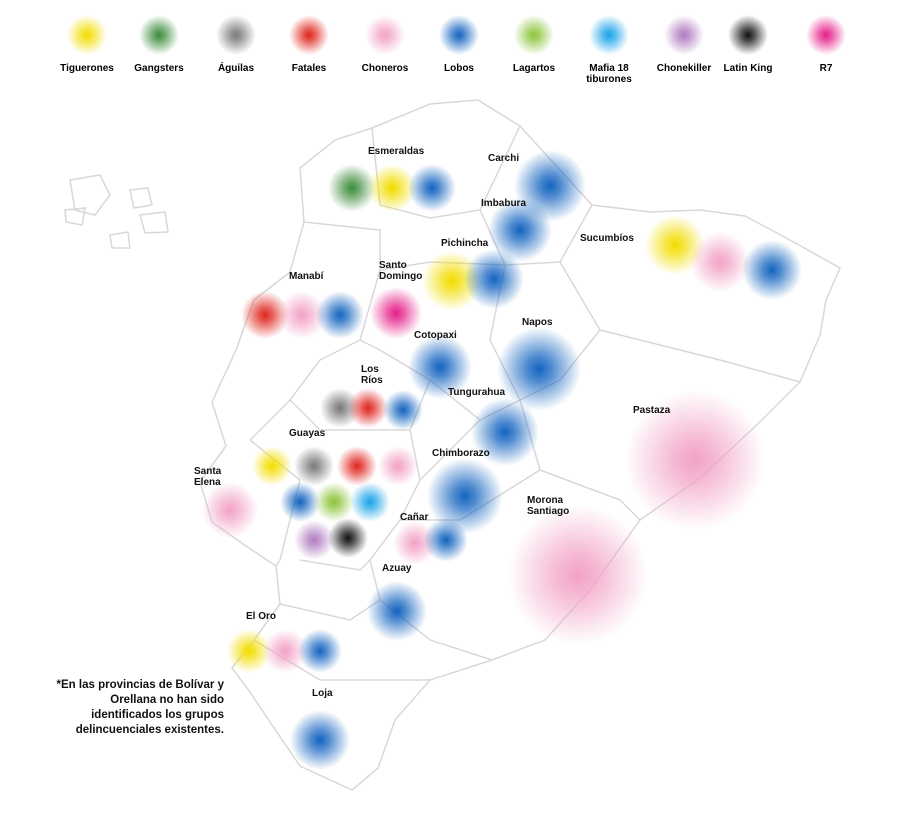 The width and height of the screenshot is (913, 814). I want to click on legend-label: Lobos, so click(459, 68).